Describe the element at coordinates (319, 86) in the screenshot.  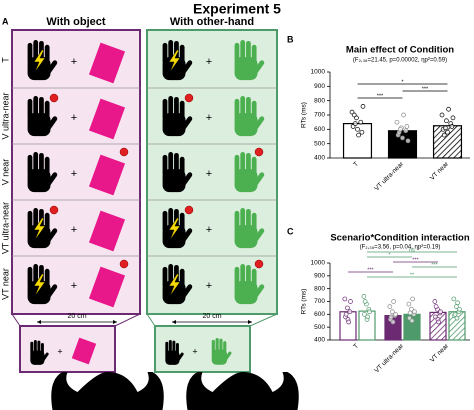
I see `y-tick-label: 900` at that location.